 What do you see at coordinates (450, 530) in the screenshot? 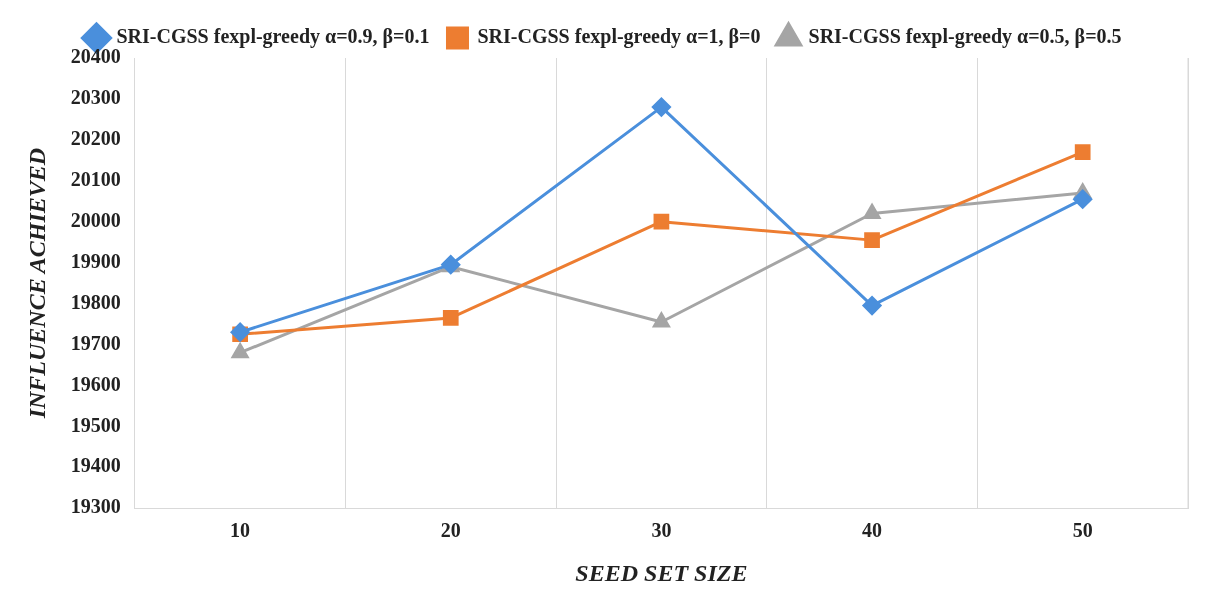
I see `x-tick-label: 20` at bounding box center [450, 530].